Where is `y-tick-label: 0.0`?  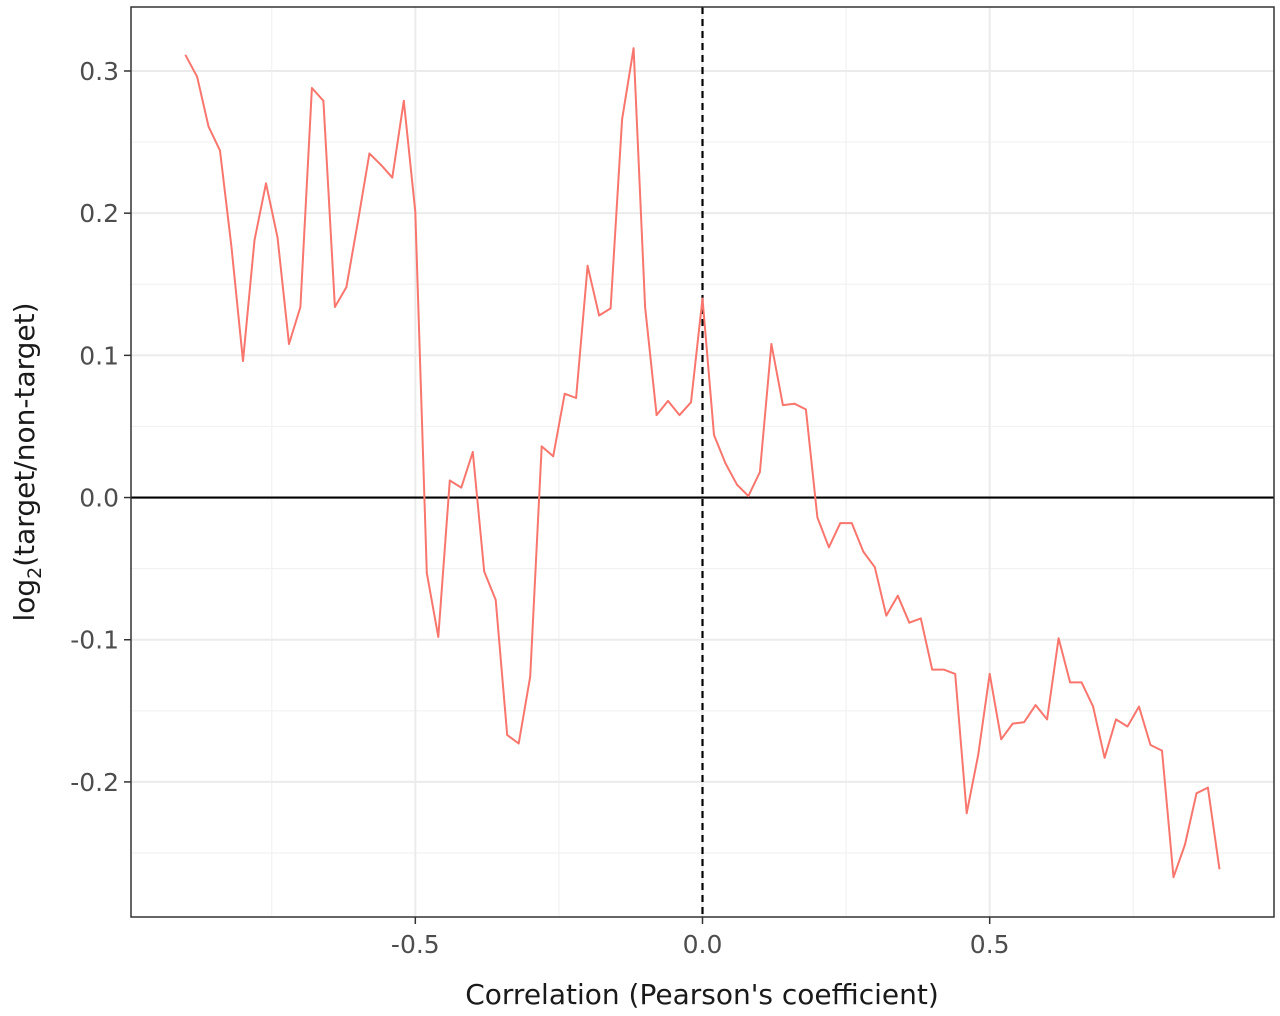
y-tick-label: 0.0 is located at coordinates (99, 498).